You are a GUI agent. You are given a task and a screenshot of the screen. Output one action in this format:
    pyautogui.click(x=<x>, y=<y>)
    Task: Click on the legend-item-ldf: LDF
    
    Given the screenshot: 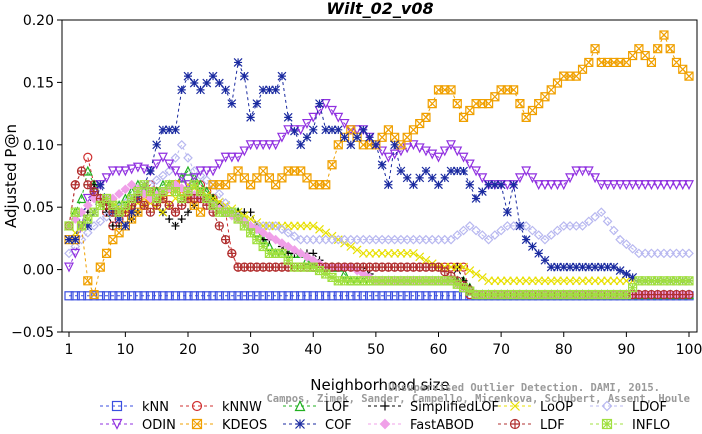 What is the action you would take?
    pyautogui.click(x=531, y=425)
    